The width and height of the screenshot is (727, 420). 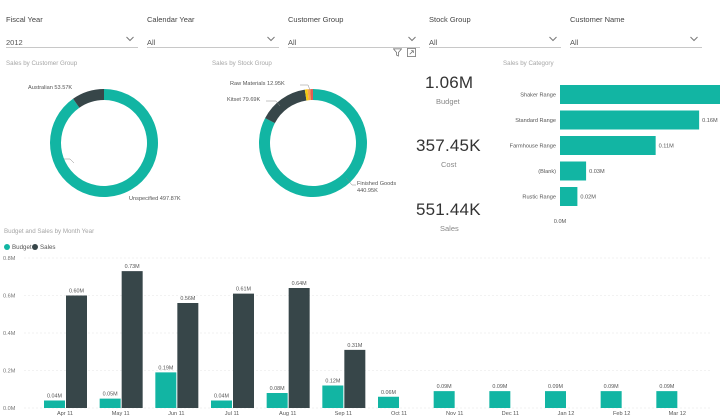 I want to click on x-tick-label: May 11, so click(x=121, y=414).